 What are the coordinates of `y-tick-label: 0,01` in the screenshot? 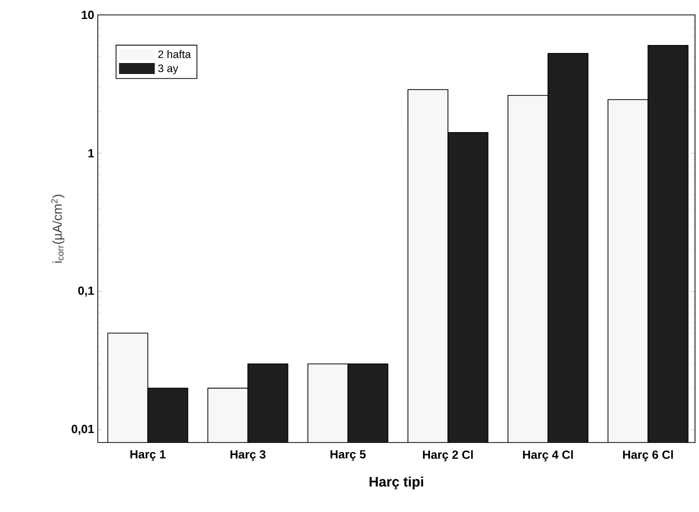 It's located at (83, 429).